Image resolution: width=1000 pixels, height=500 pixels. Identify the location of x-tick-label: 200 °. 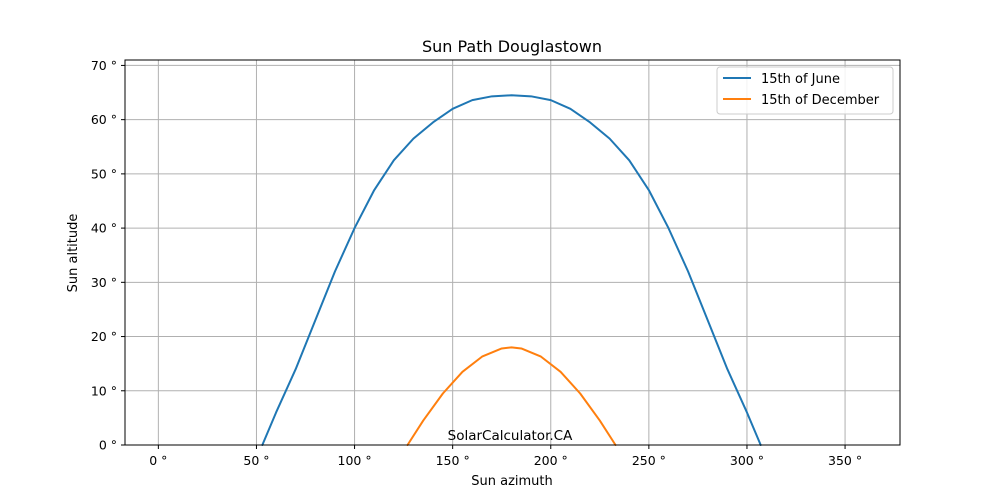
(551, 460).